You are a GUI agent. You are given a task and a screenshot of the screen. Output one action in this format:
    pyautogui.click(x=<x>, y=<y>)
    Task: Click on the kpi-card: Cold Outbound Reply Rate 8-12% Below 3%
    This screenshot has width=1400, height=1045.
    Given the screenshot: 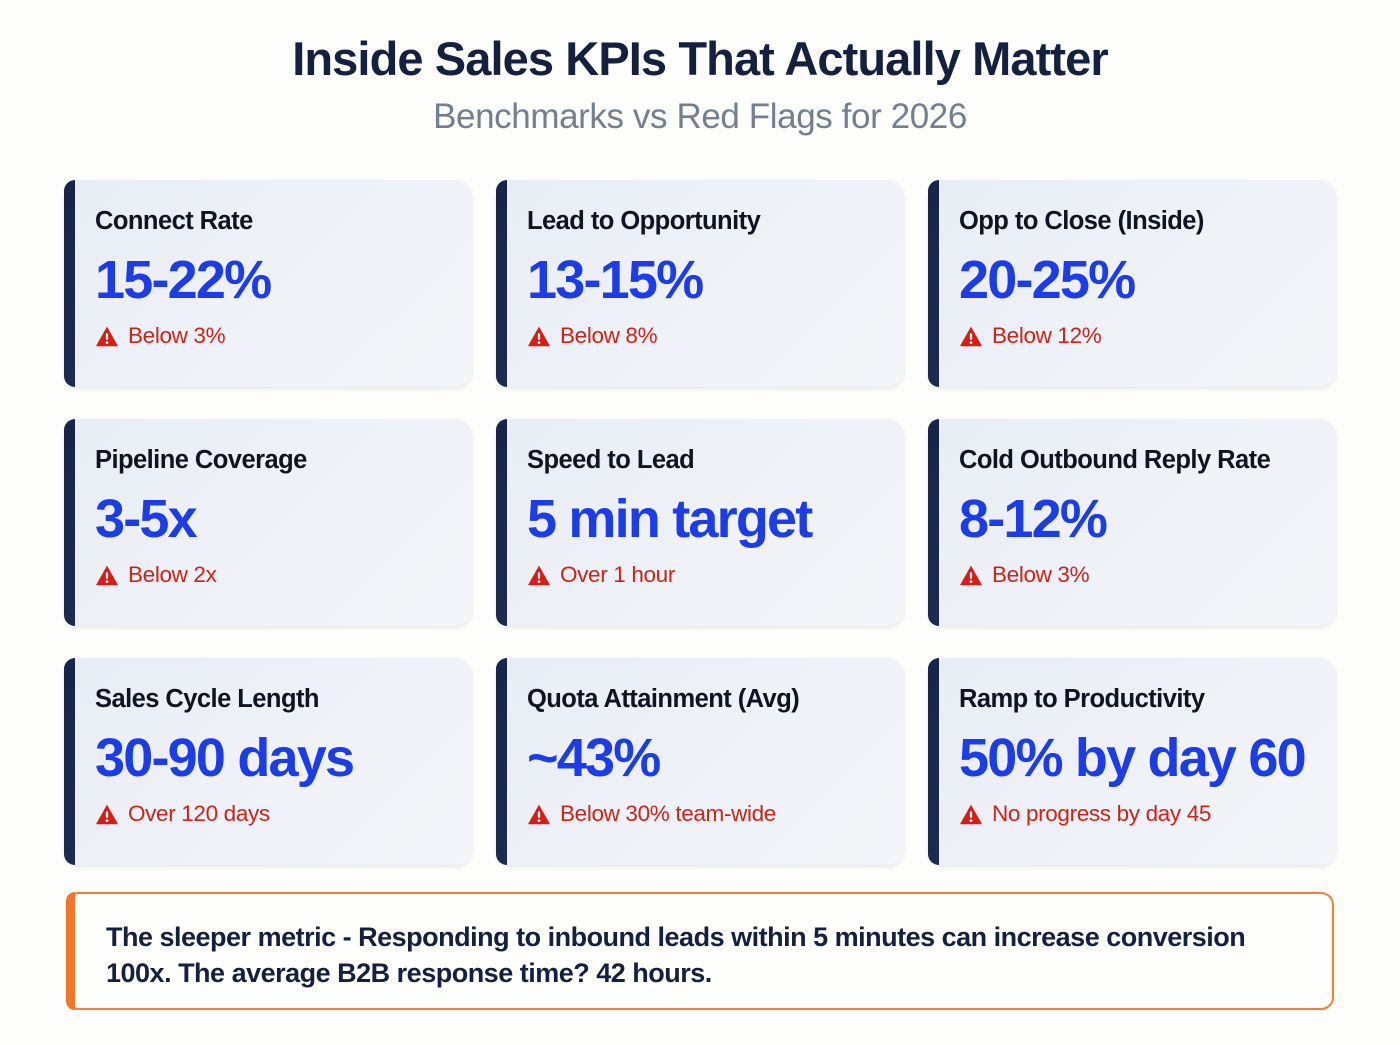 What is the action you would take?
    pyautogui.click(x=1132, y=522)
    